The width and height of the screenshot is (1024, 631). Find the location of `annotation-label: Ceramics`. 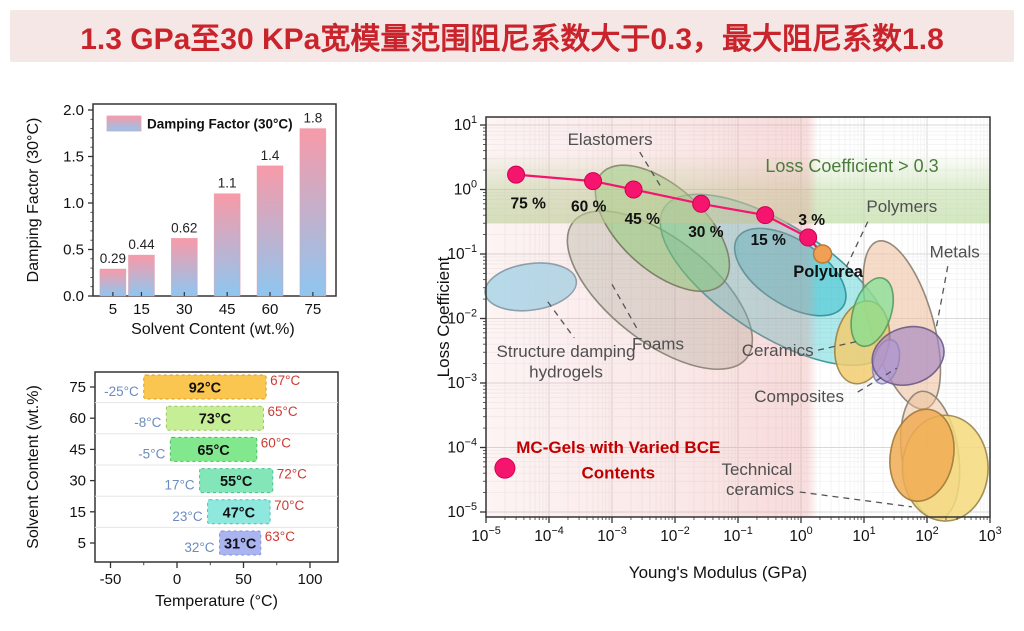

annotation-label: Ceramics is located at coordinates (778, 350).